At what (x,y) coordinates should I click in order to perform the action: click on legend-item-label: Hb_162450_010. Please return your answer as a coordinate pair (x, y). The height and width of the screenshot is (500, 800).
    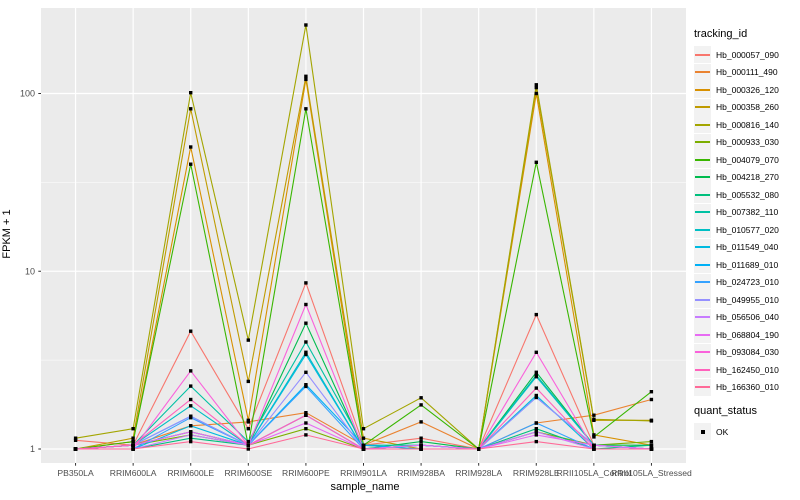
    Looking at the image, I should click on (747, 369).